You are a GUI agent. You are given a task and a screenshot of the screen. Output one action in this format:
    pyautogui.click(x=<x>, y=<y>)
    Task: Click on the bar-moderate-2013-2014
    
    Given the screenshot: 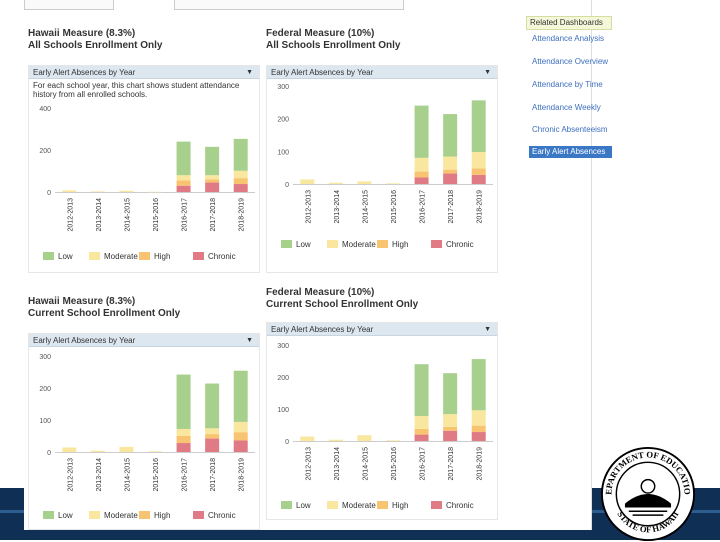 What is the action you would take?
    pyautogui.click(x=335, y=440)
    